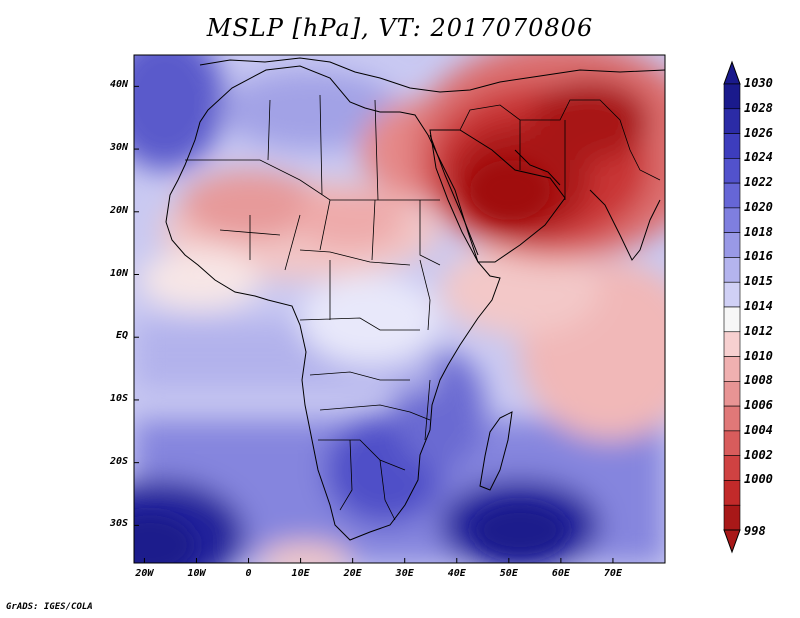 This screenshot has width=800, height=618. Describe the element at coordinates (758, 182) in the screenshot. I see `colorbar-label: 1022` at that location.